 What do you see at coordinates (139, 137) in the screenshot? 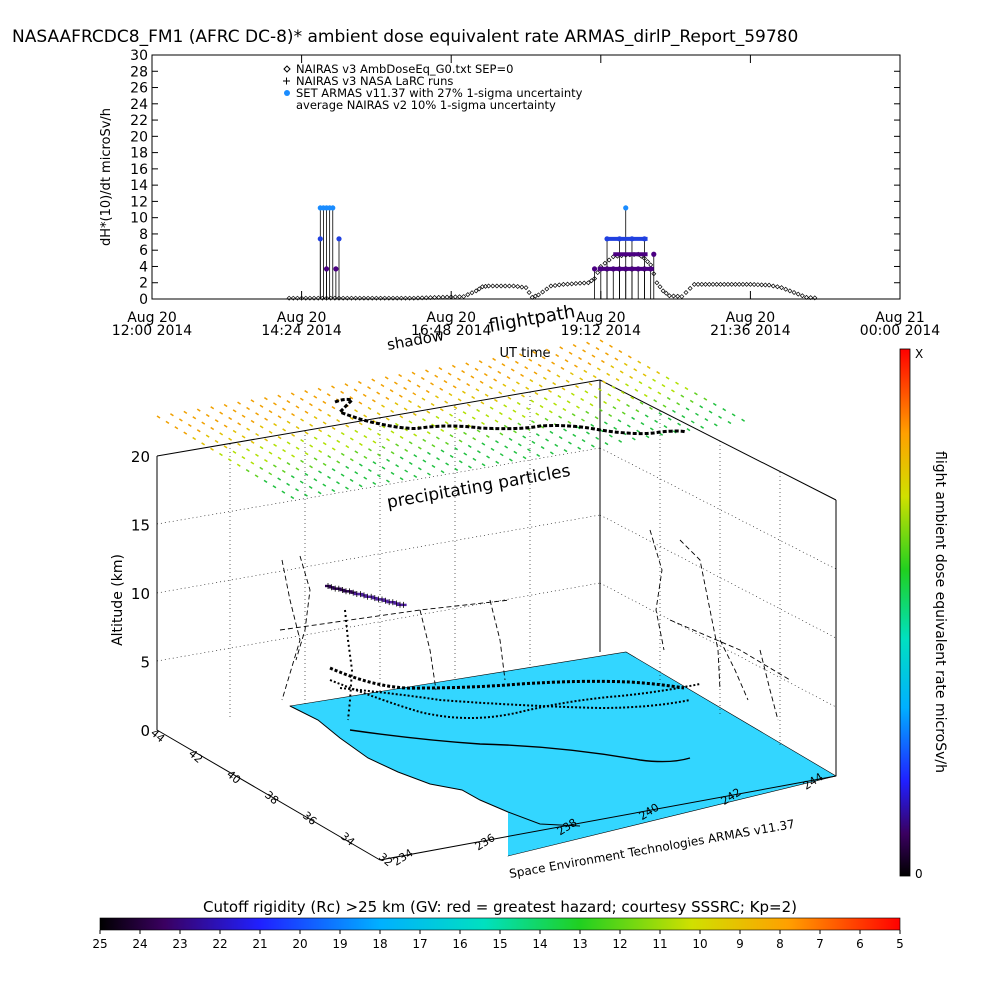
I see `y-tick-label: 20` at bounding box center [139, 137].